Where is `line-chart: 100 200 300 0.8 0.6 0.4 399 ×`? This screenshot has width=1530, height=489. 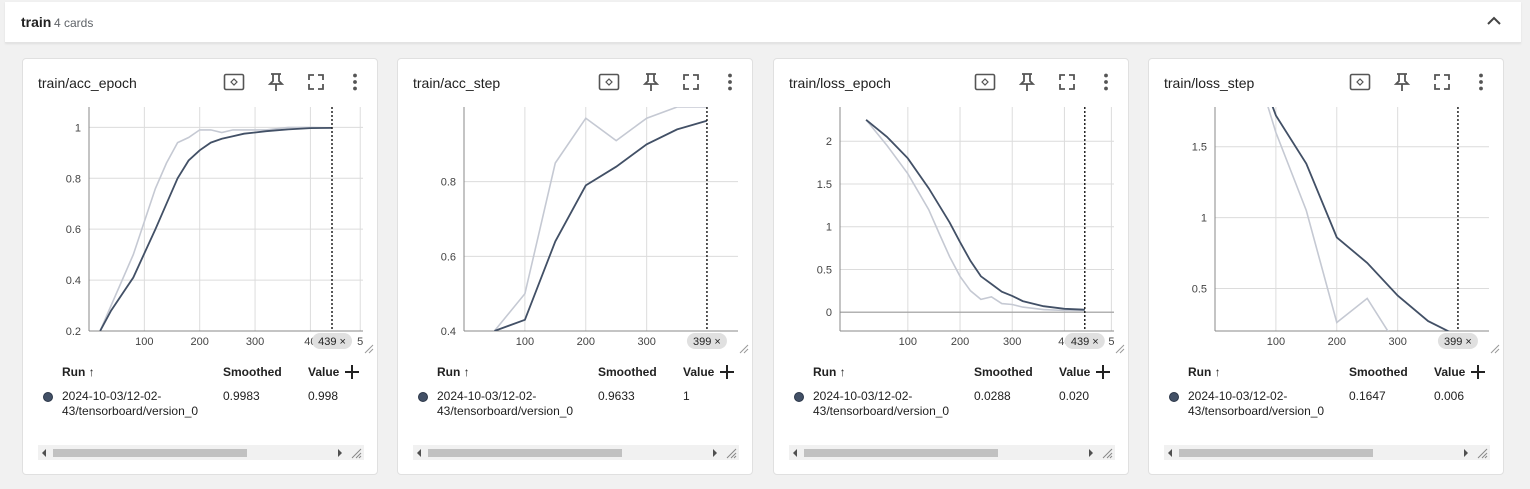
line-chart: 100 200 300 0.8 0.6 0.4 399 × is located at coordinates (575, 234).